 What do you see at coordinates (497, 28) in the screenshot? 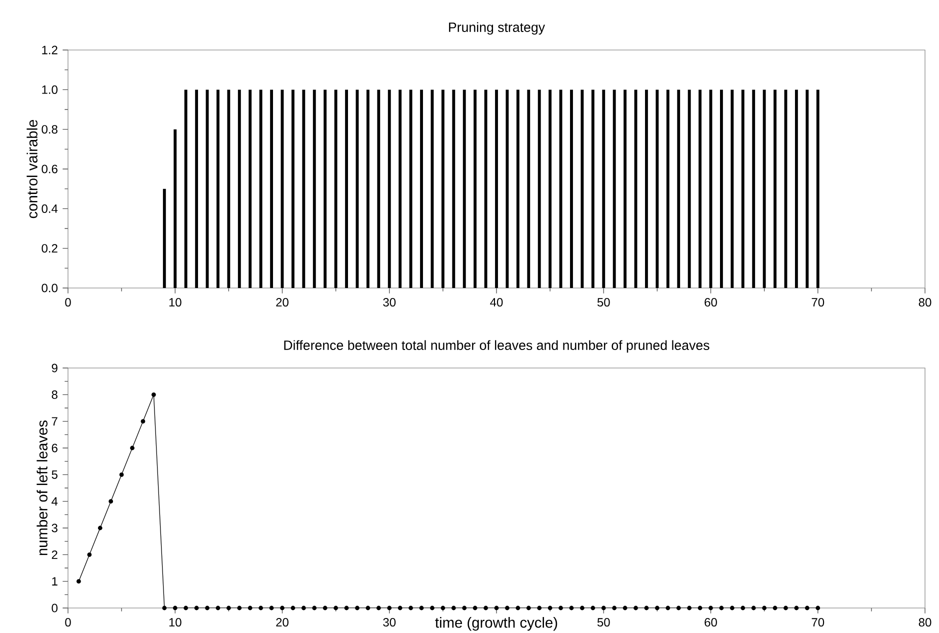
I see `chart-title: Pruning strategy` at bounding box center [497, 28].